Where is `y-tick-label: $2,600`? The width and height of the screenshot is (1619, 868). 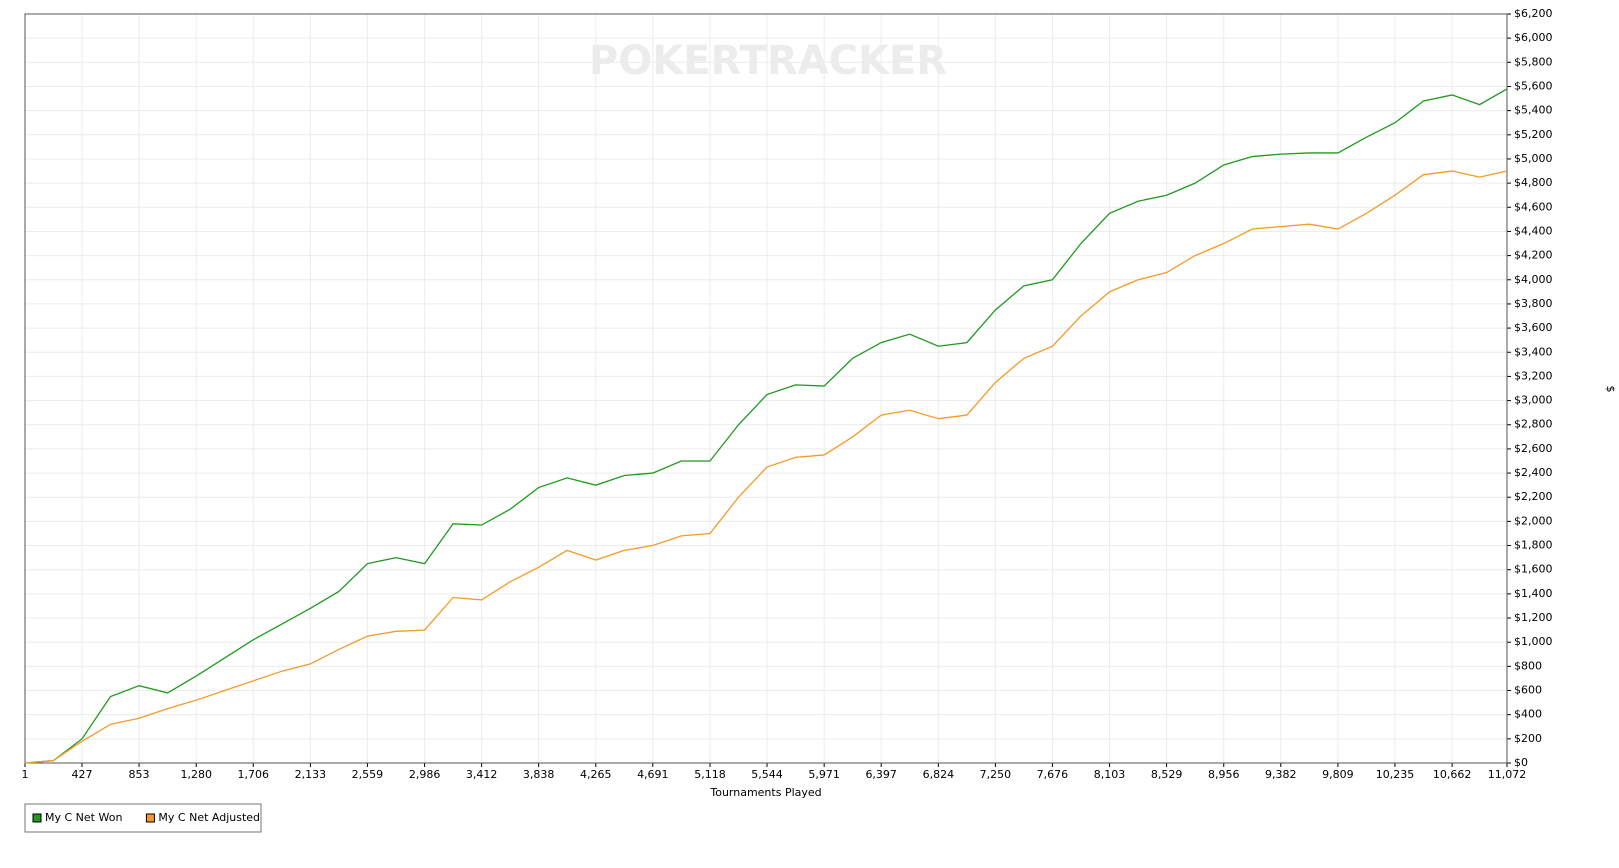 y-tick-label: $2,600 is located at coordinates (1533, 448).